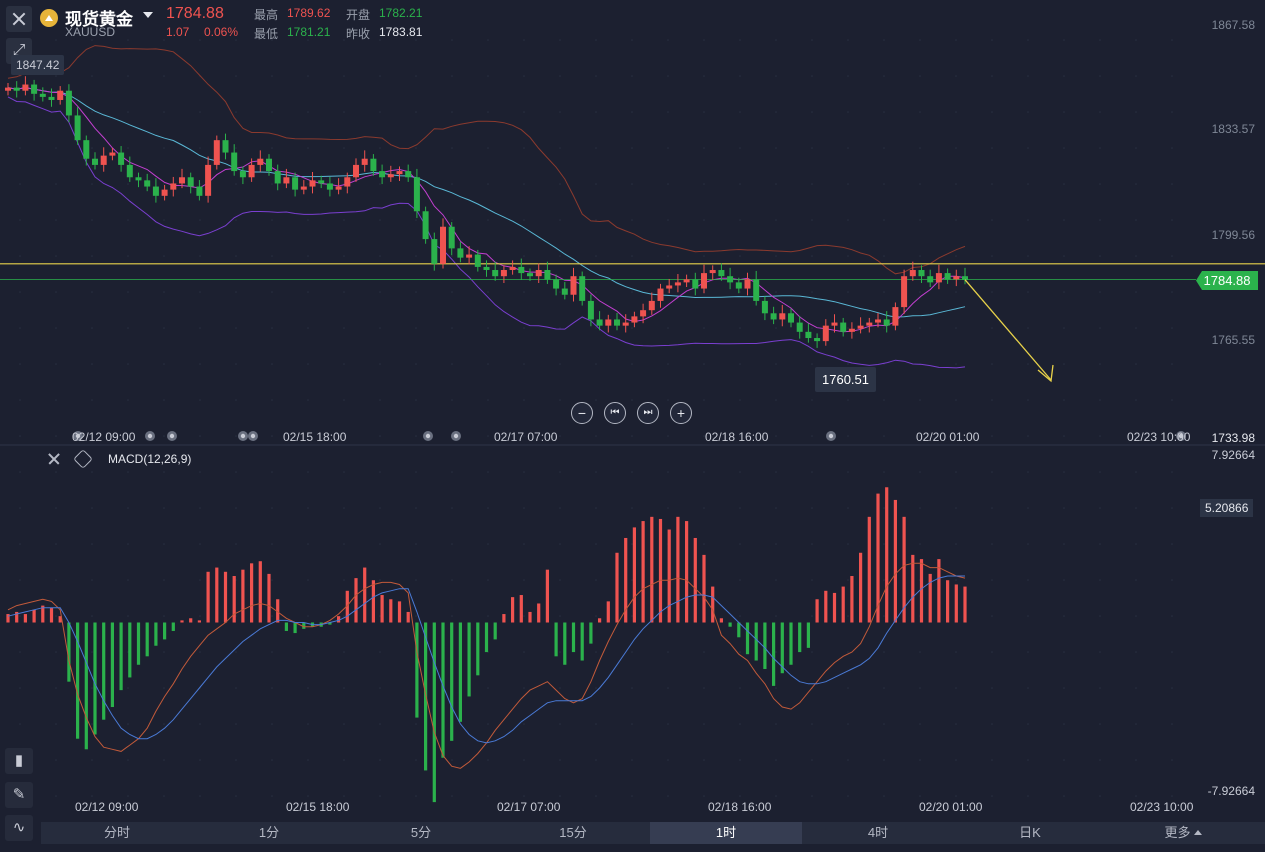  Describe the element at coordinates (648, 413) in the screenshot. I see `next-button: ⏭` at that location.